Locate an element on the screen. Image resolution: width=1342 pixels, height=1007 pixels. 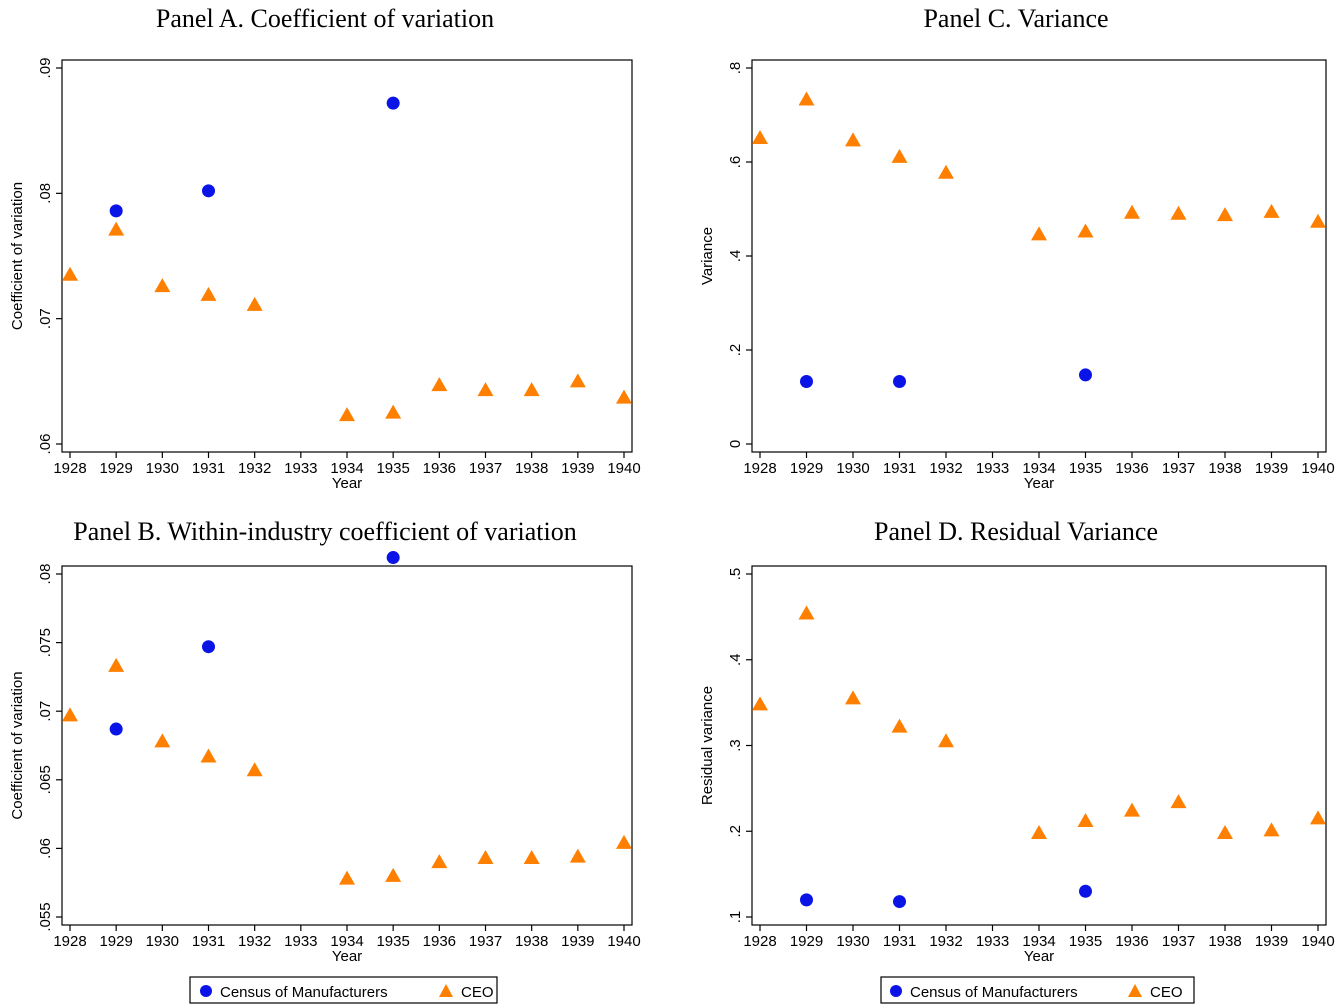
y-tick-label: .1 is located at coordinates (735, 917).